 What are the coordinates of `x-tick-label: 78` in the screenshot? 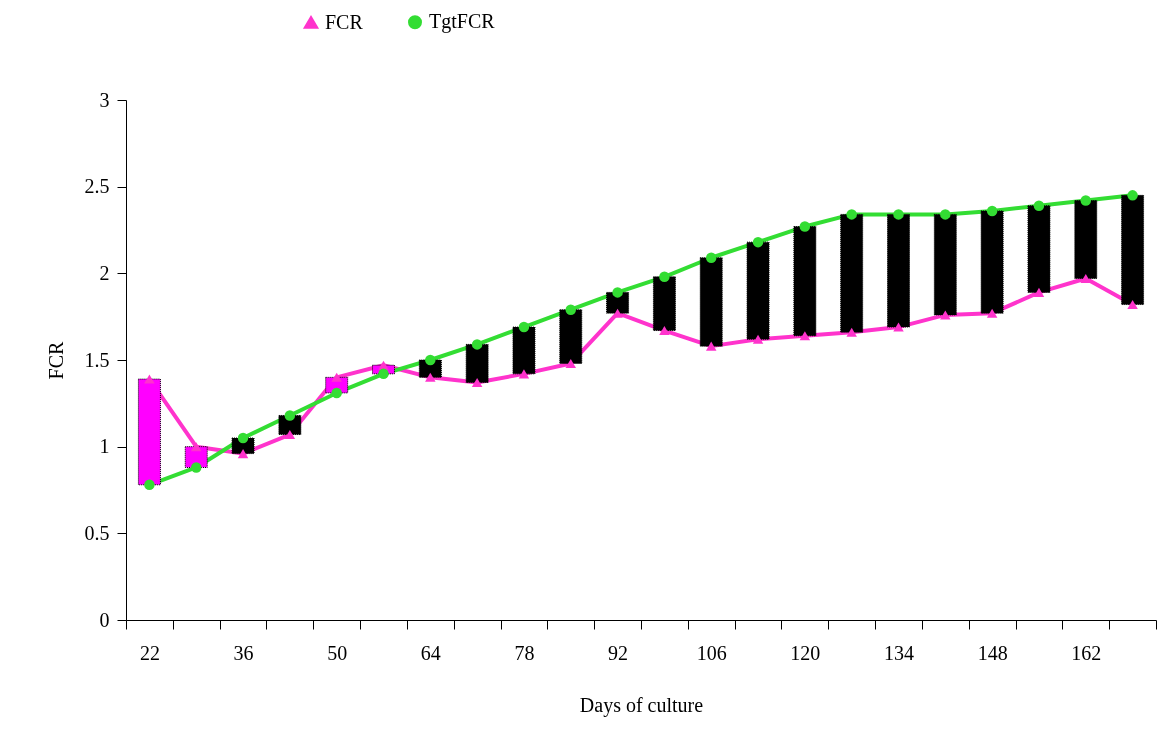 It's located at (524, 652).